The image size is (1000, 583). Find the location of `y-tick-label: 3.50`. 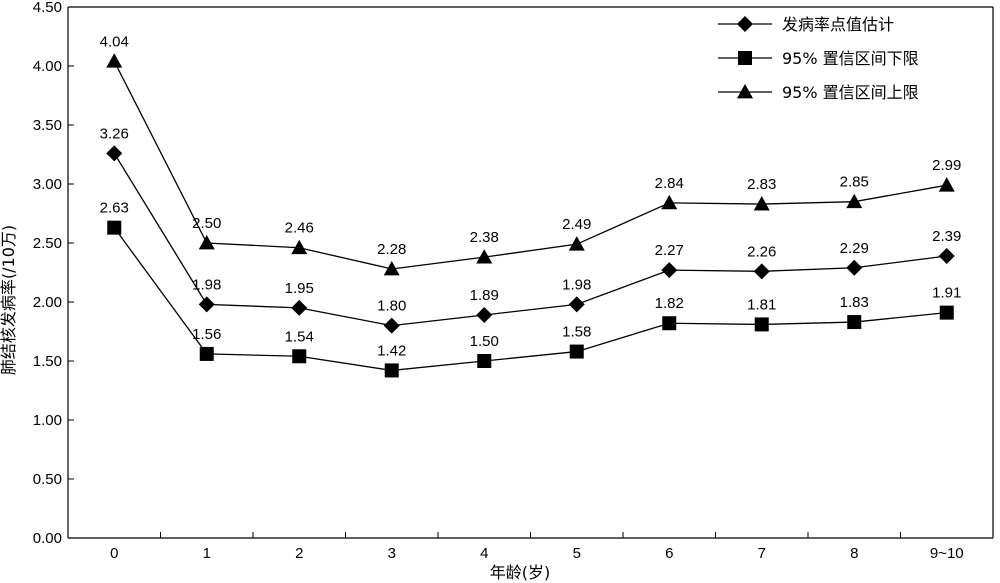

y-tick-label: 3.50 is located at coordinates (47, 125).